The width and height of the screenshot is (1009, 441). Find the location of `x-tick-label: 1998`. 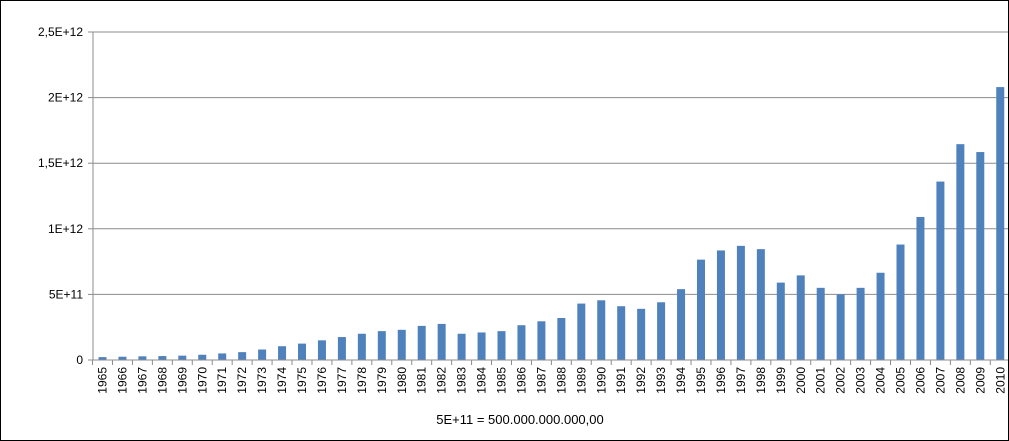

x-tick-label: 1998 is located at coordinates (761, 380).